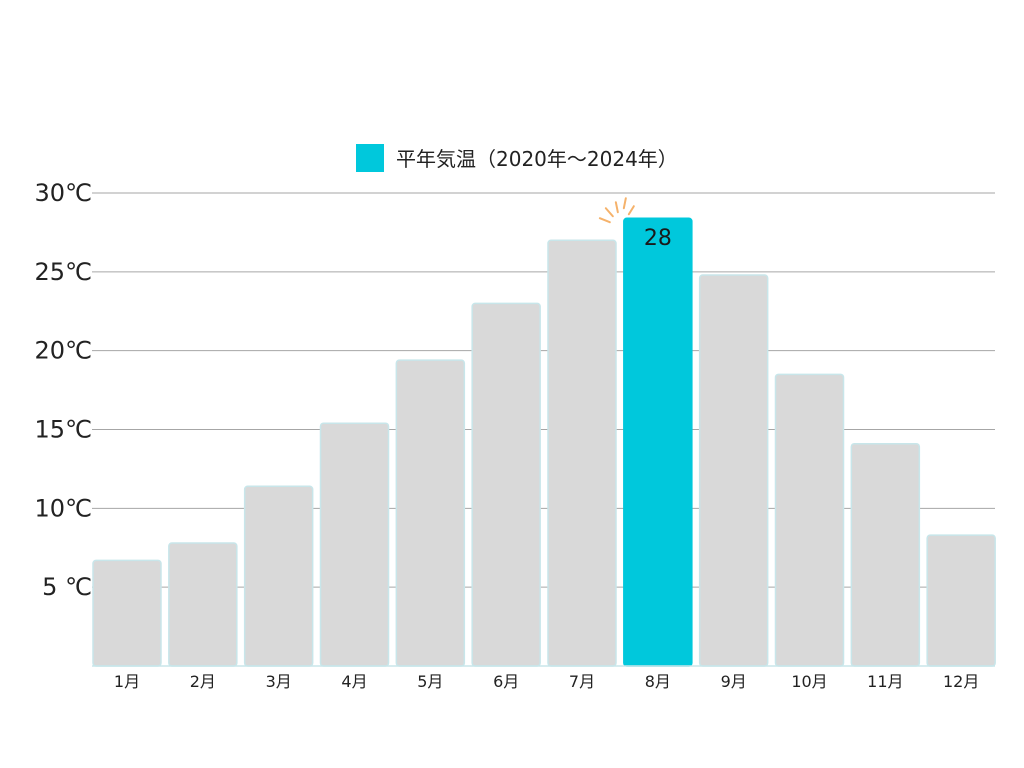 The height and width of the screenshot is (768, 1024). I want to click on y-tick-label: 15℃, so click(64, 430).